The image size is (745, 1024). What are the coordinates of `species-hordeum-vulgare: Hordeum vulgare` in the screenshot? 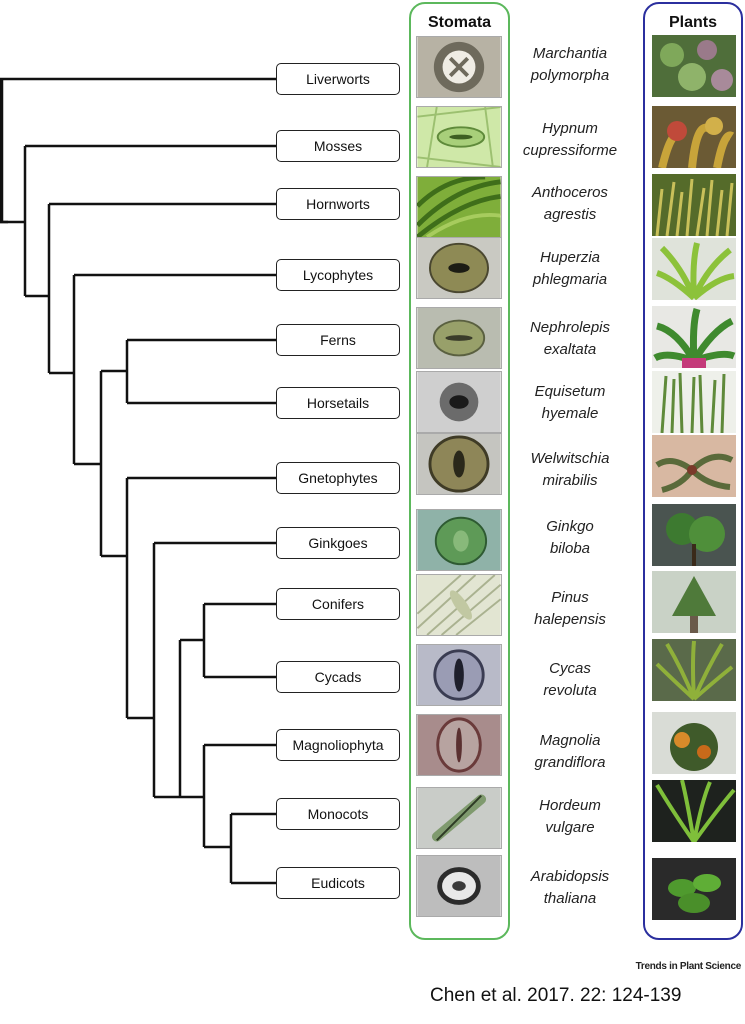 It's located at (570, 817).